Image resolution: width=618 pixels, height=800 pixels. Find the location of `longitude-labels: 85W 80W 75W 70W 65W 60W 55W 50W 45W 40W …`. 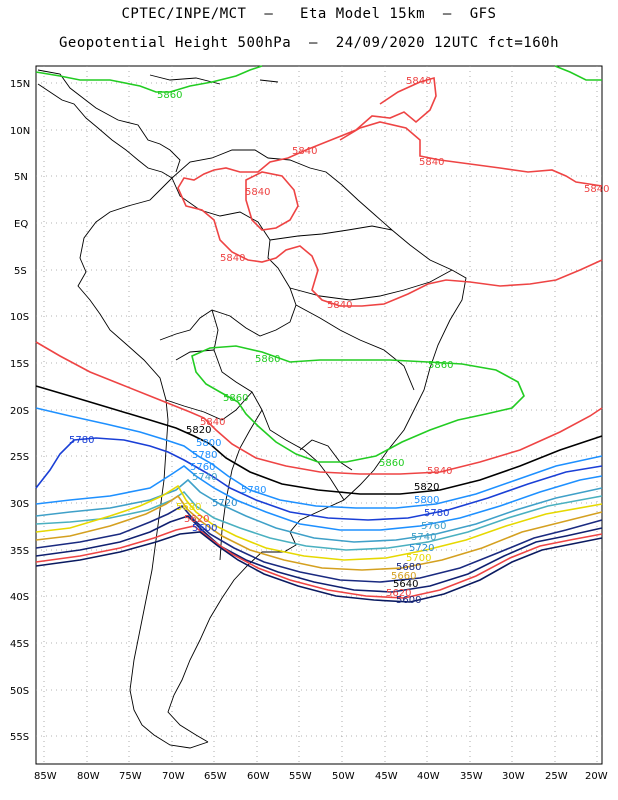

longitude-labels: 85W 80W 75W 70W 65W 60W 55W 50W 45W 40W … is located at coordinates (321, 776).